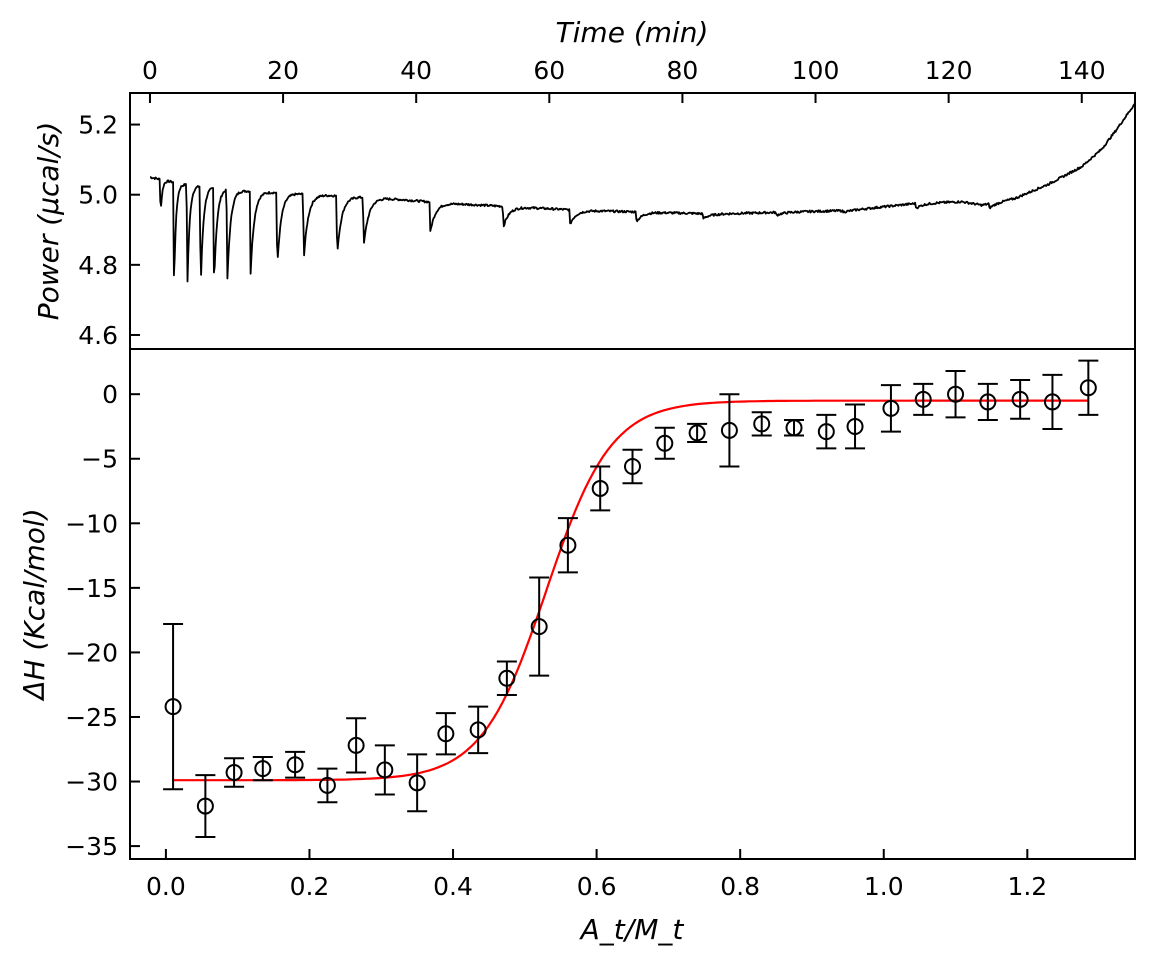  Describe the element at coordinates (150, 70) in the screenshot. I see `top-x-tick-label: 0` at that location.